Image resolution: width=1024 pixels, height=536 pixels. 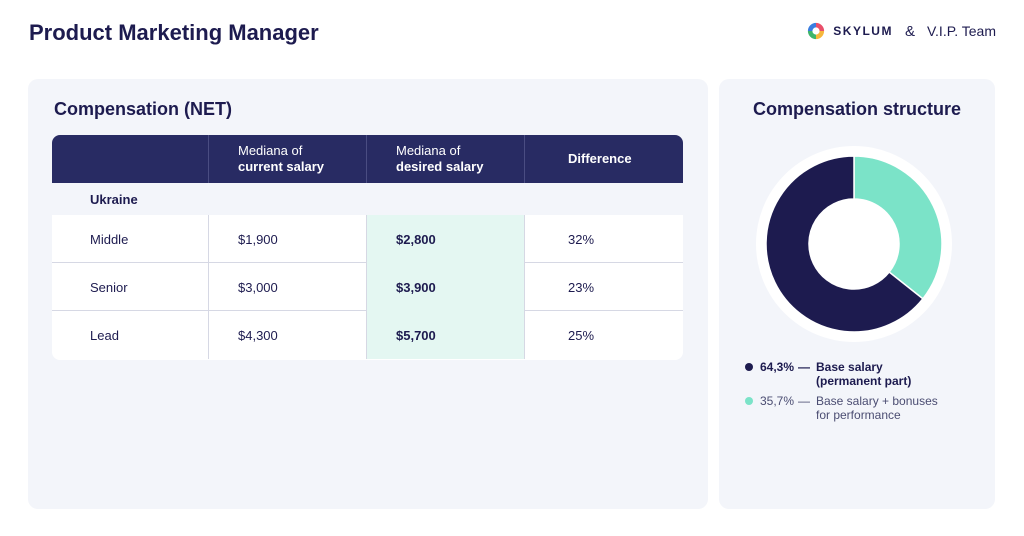 What do you see at coordinates (777, 367) in the screenshot?
I see `legend-pct: 64,3%` at bounding box center [777, 367].